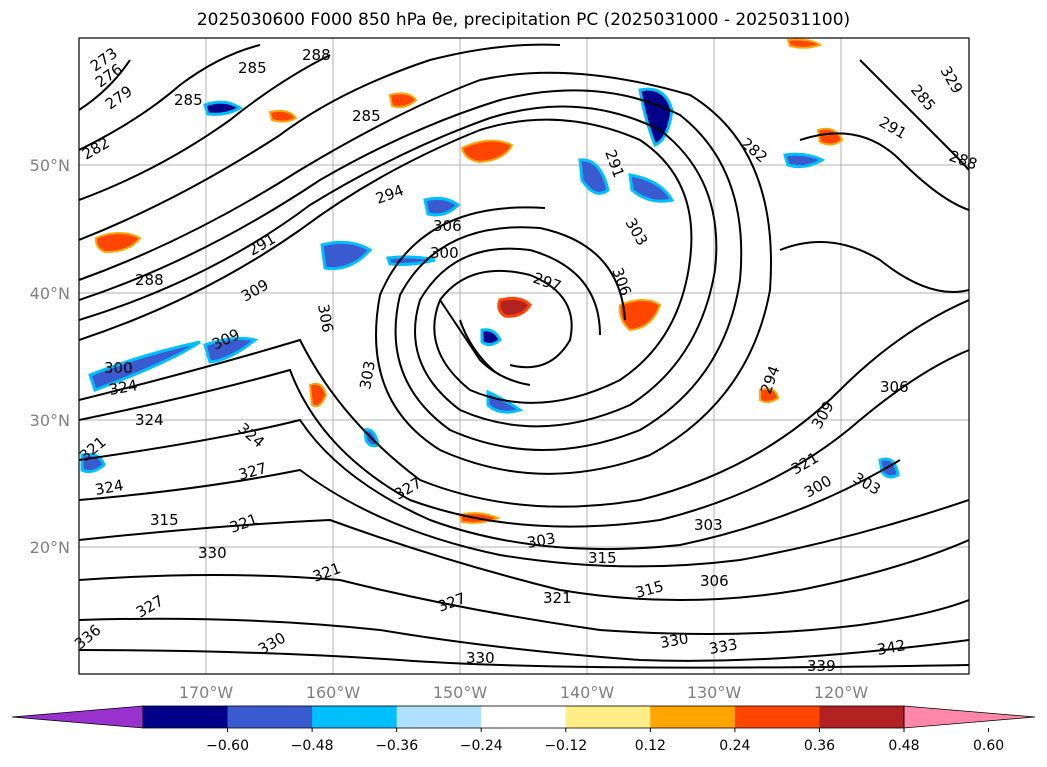 The height and width of the screenshot is (767, 1047). I want to click on lat-tick-label: 40°N, so click(50, 293).